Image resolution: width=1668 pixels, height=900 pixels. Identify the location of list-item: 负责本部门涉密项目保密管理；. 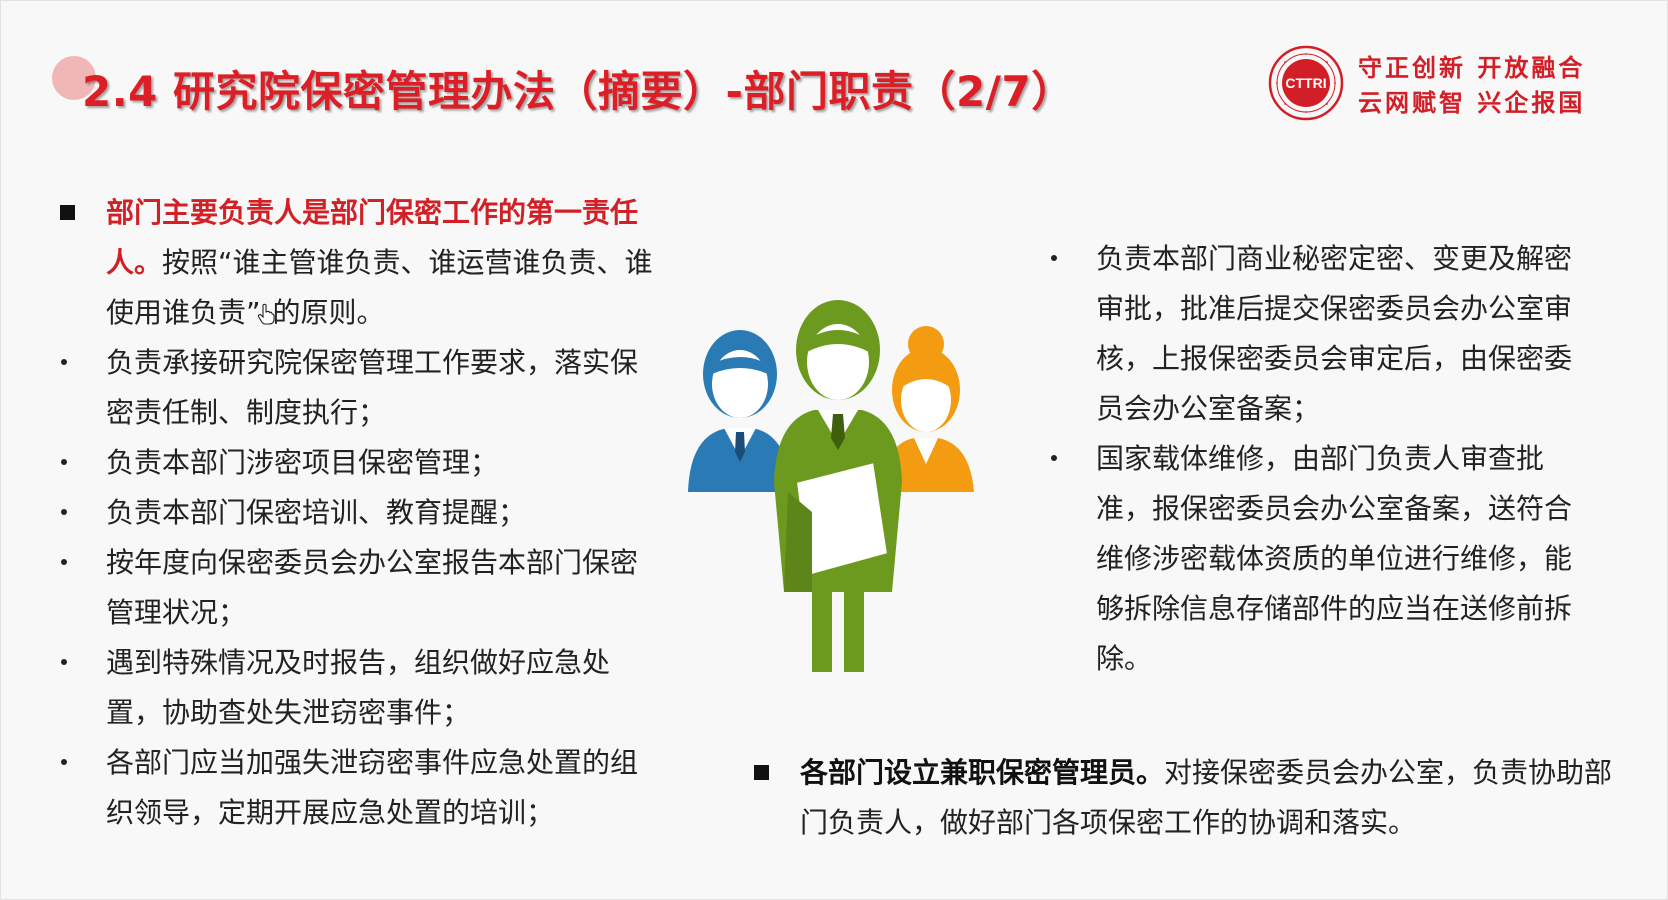
(360, 463).